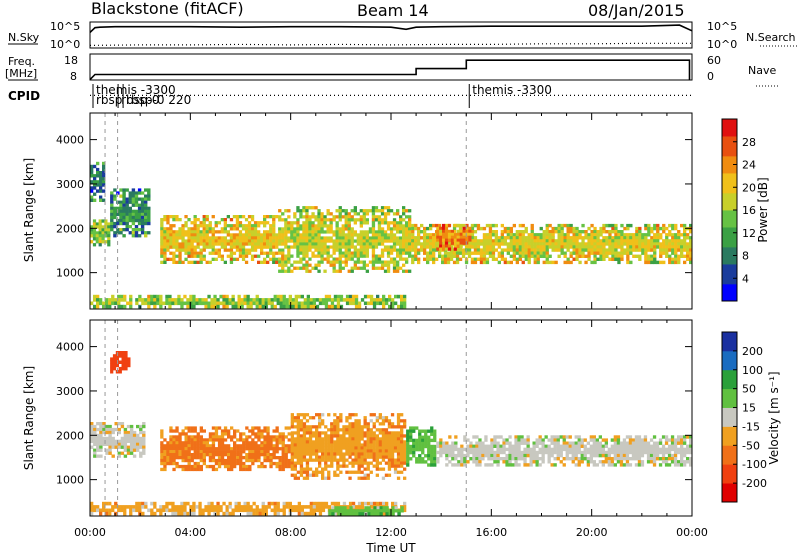  I want to click on power-colorbar-segment, so click(729, 260).